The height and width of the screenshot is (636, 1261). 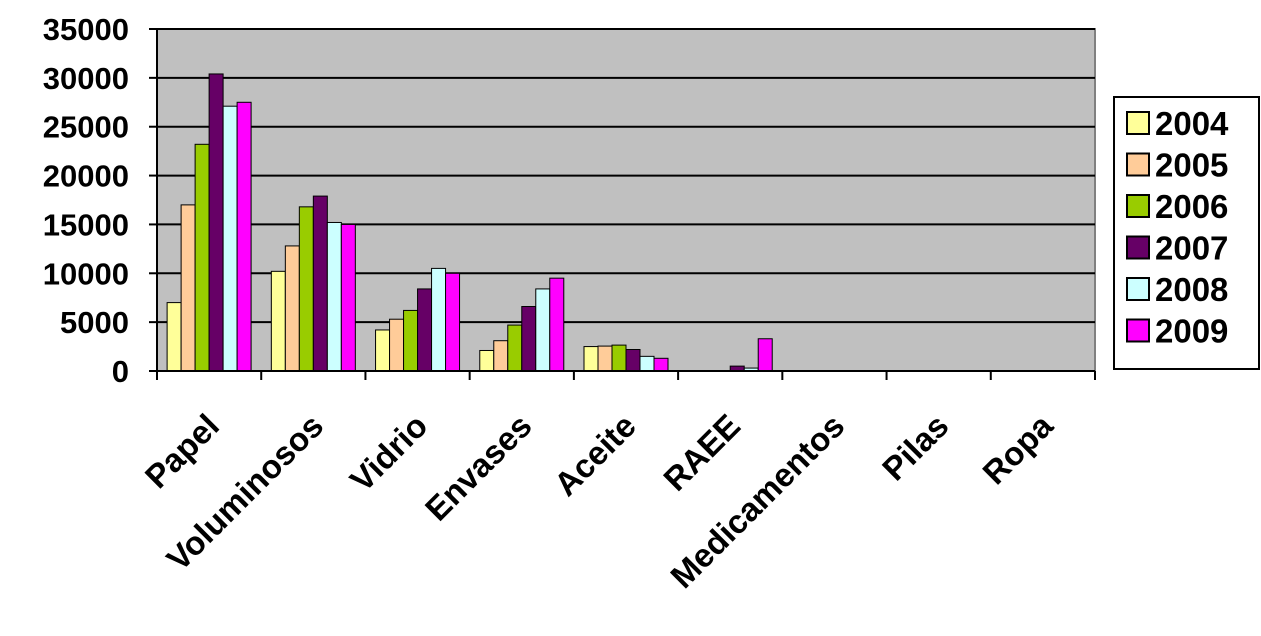 I want to click on bar-papel-2009, so click(x=244, y=236).